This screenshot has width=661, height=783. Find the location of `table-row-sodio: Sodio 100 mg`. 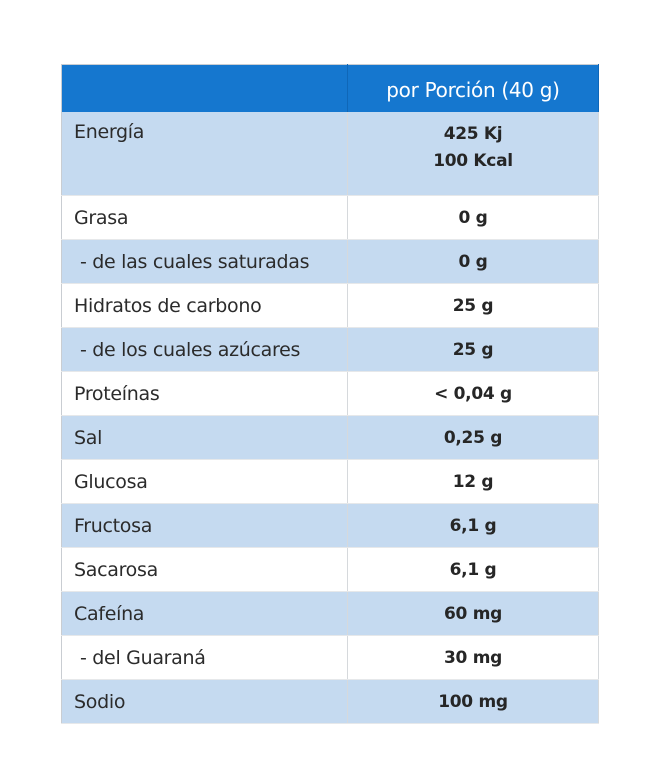

table-row-sodio: Sodio 100 mg is located at coordinates (330, 701).